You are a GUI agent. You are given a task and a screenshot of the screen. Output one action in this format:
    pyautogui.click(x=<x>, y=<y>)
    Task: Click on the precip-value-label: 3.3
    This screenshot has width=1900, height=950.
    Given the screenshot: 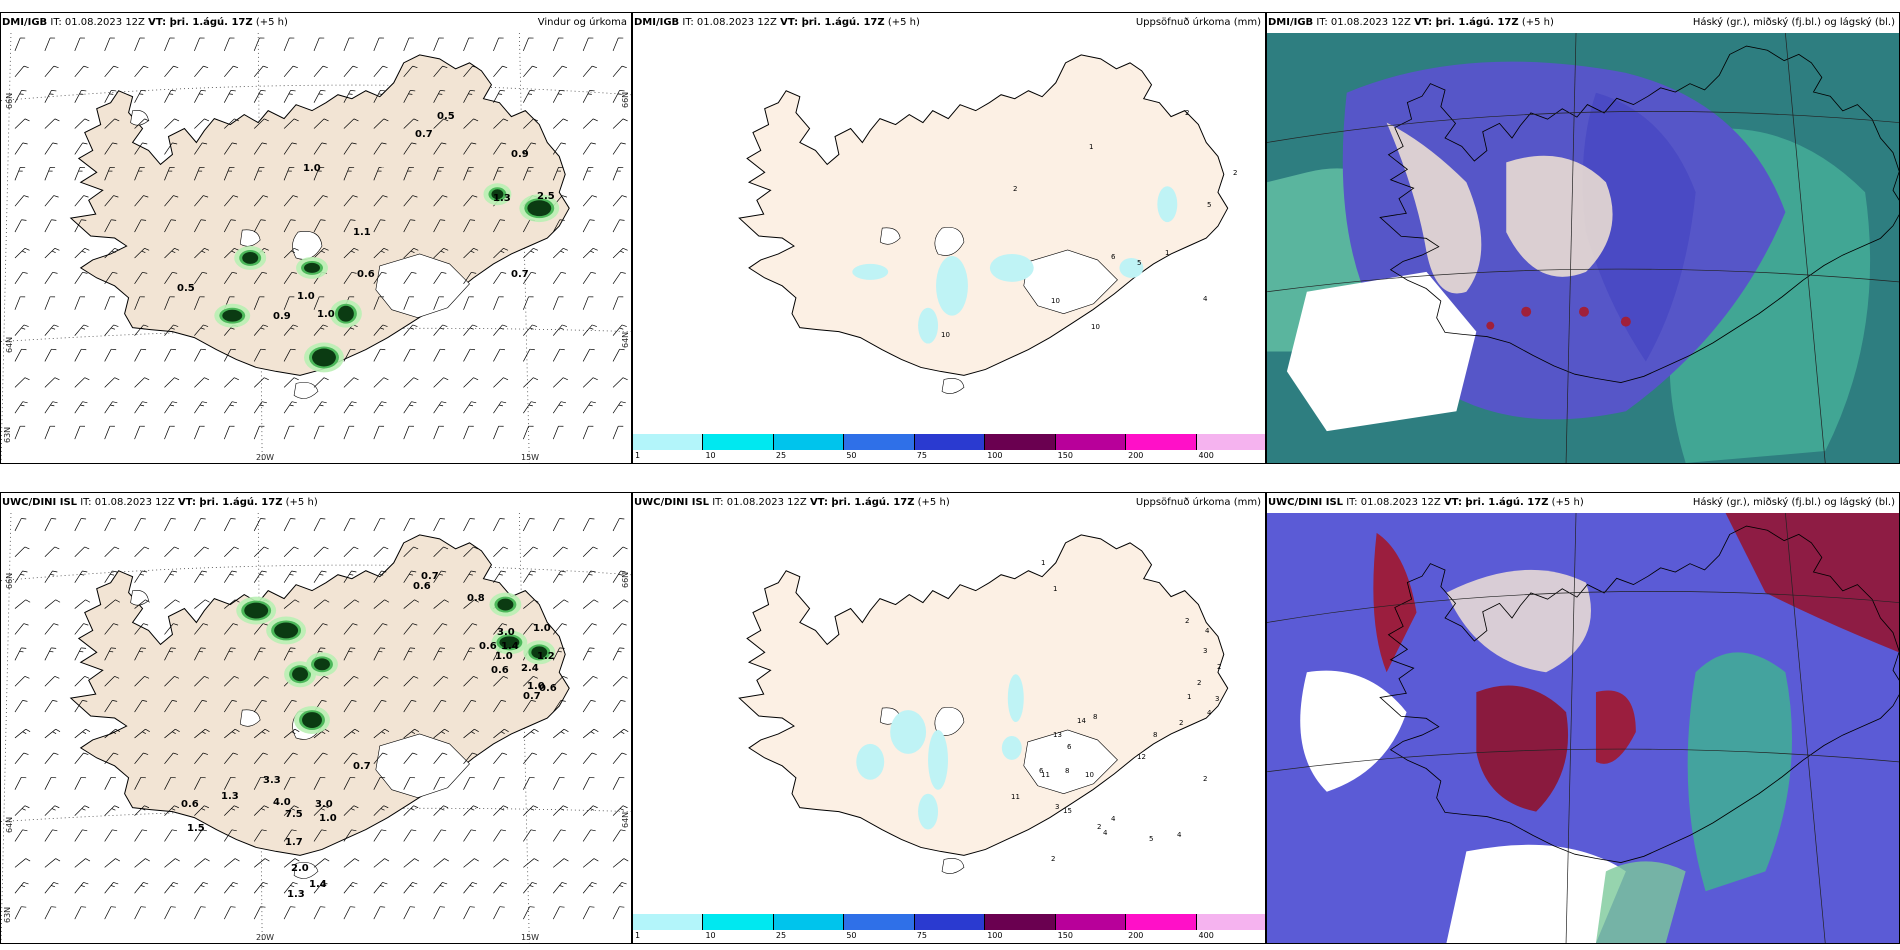 What is the action you would take?
    pyautogui.click(x=272, y=780)
    